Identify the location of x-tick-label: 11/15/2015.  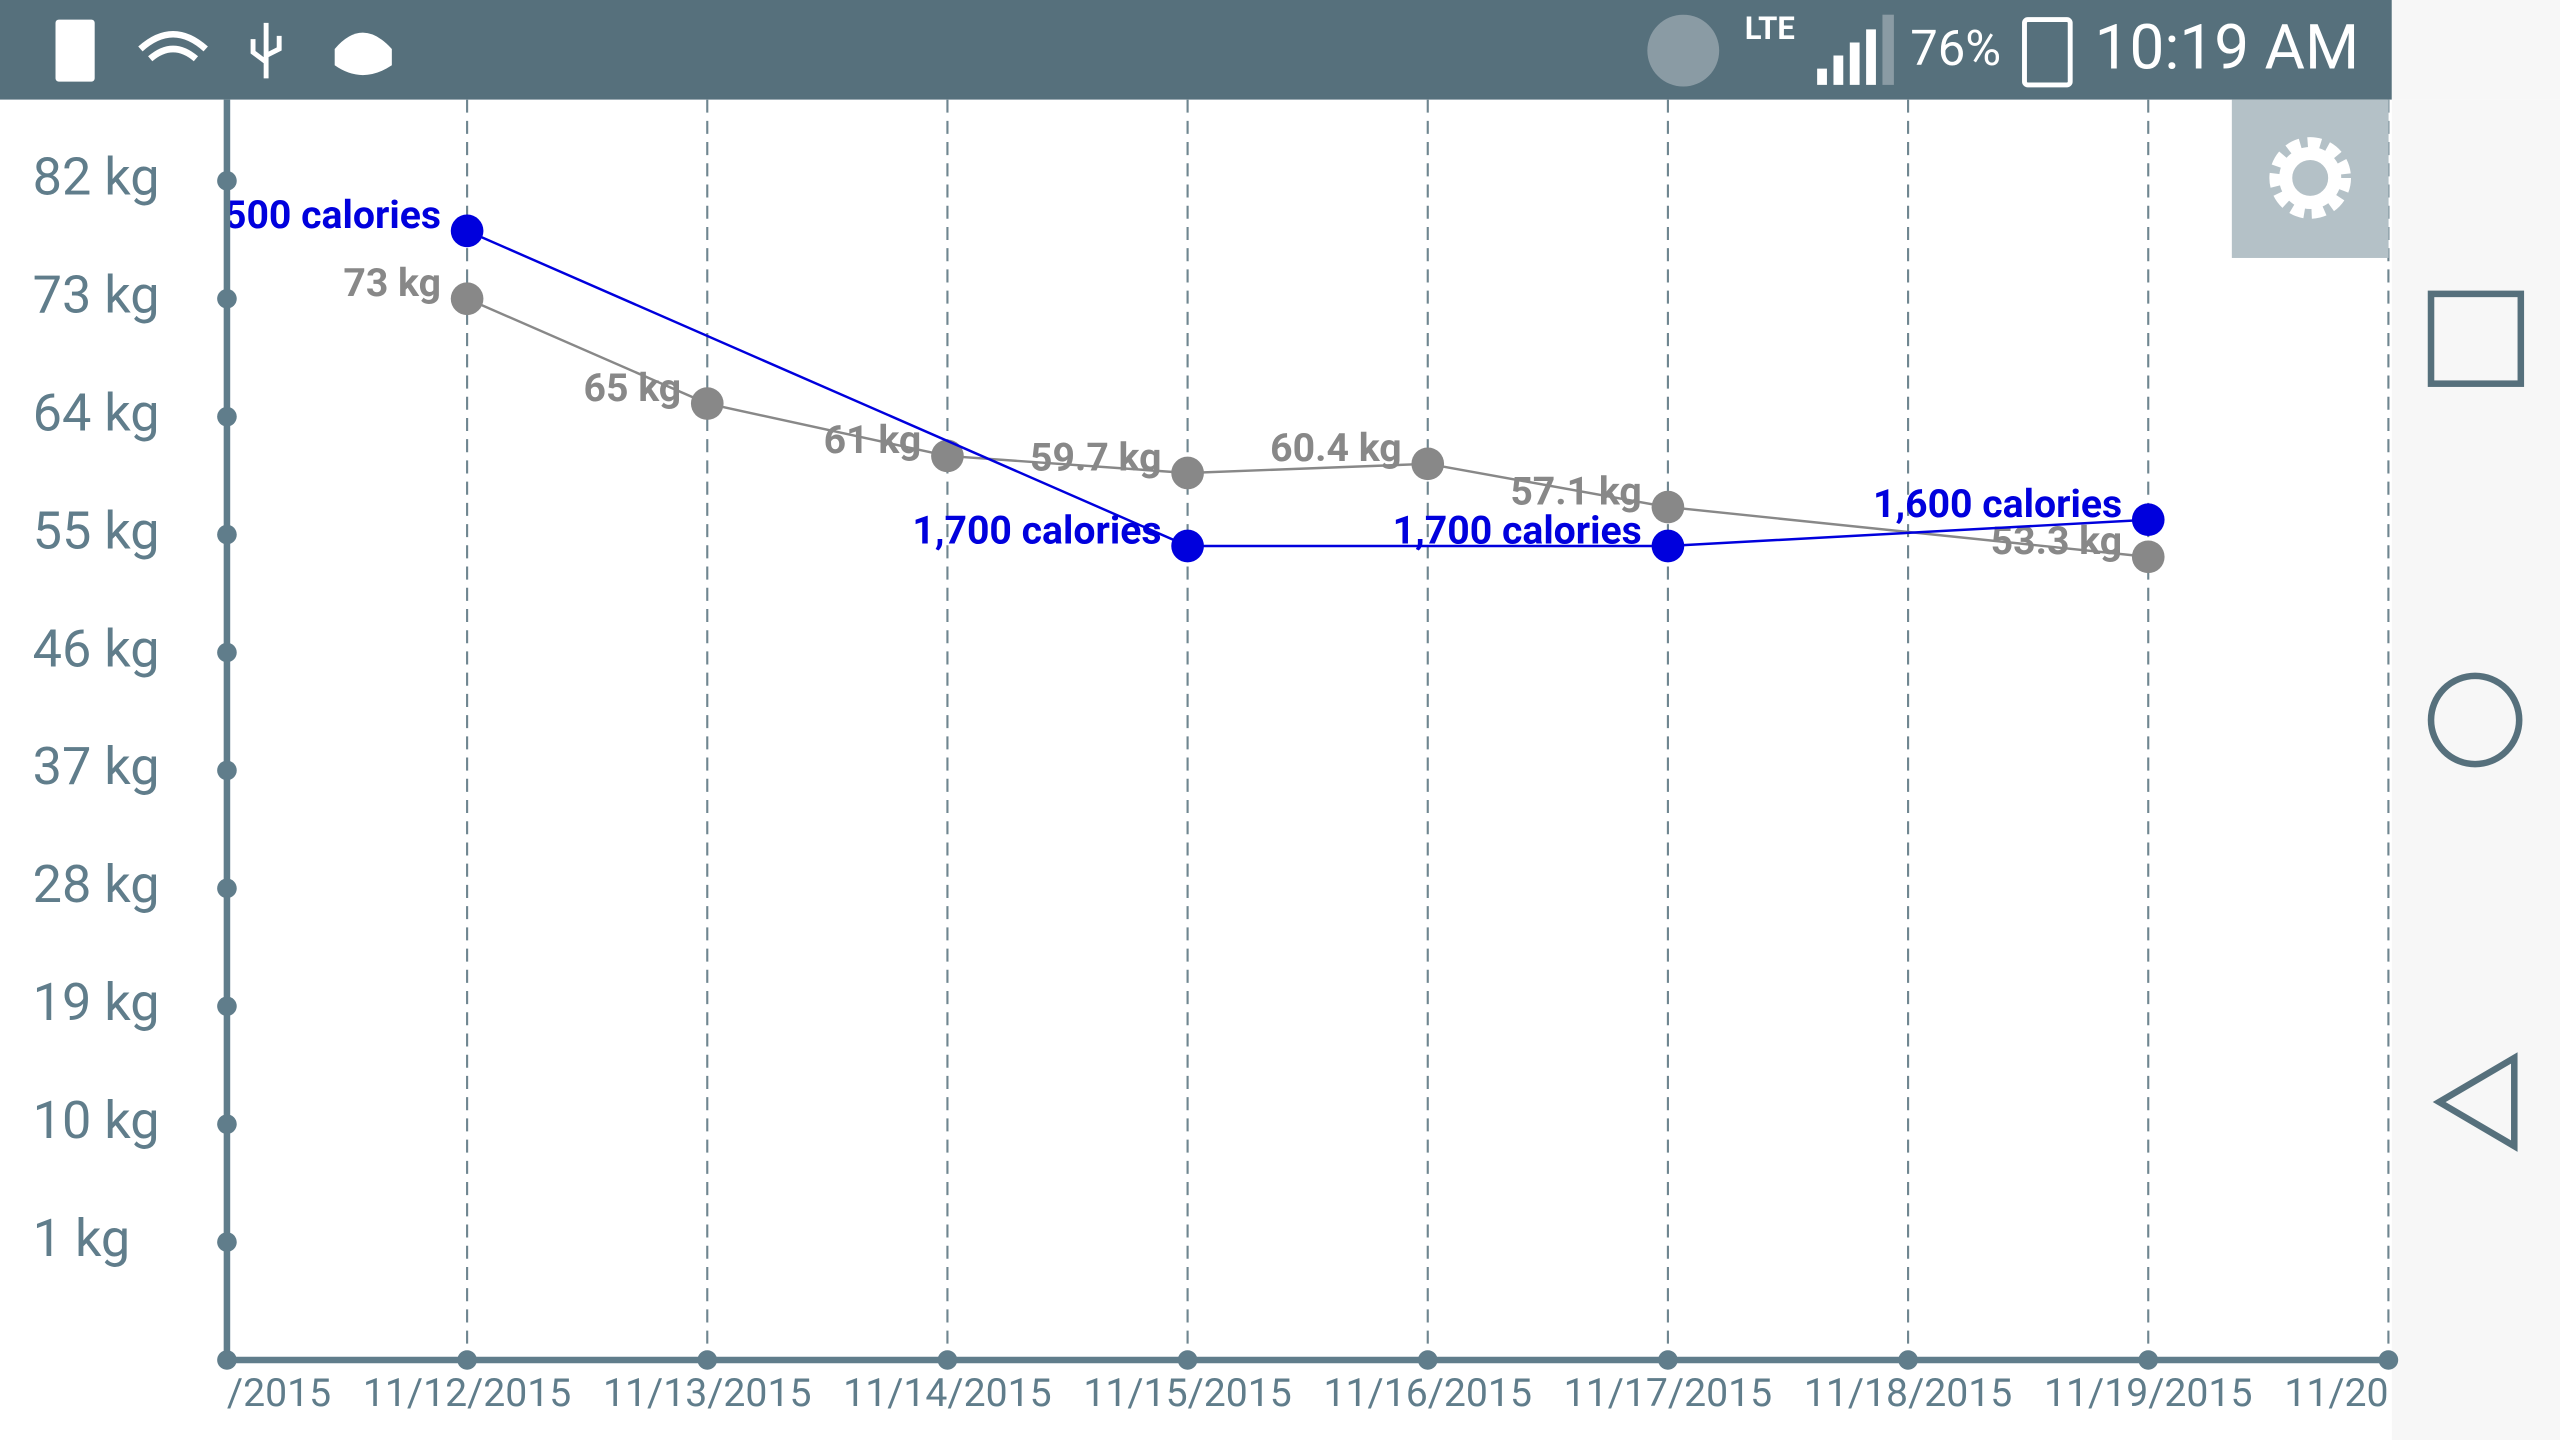
(1187, 1393).